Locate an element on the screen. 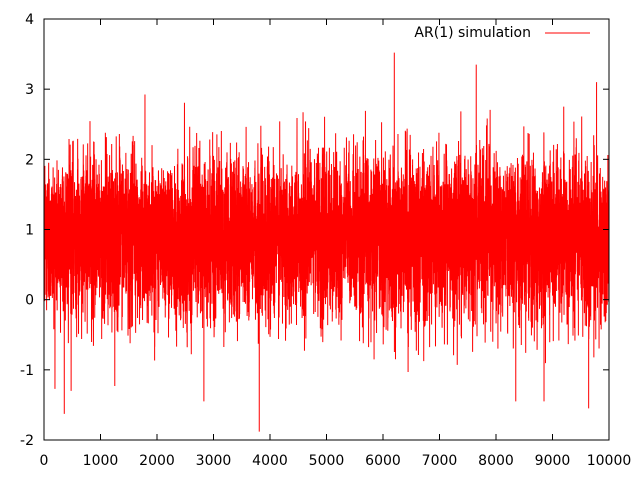 The image size is (640, 480). x-tick-label: 2000 is located at coordinates (157, 461).